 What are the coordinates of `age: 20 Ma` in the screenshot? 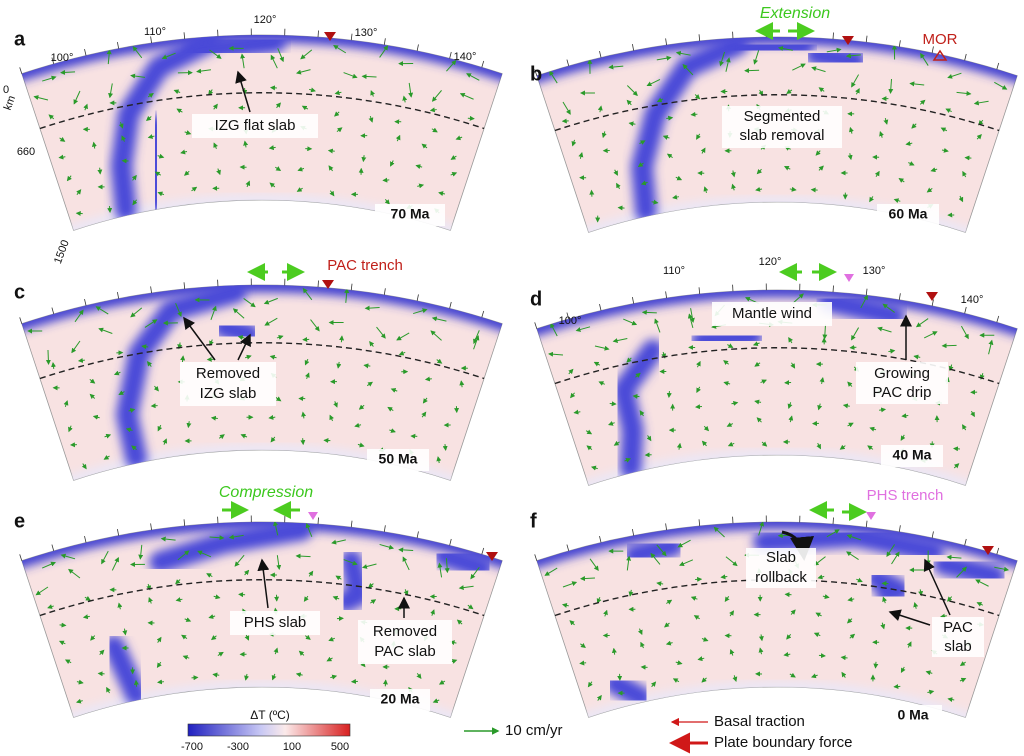 It's located at (400, 699).